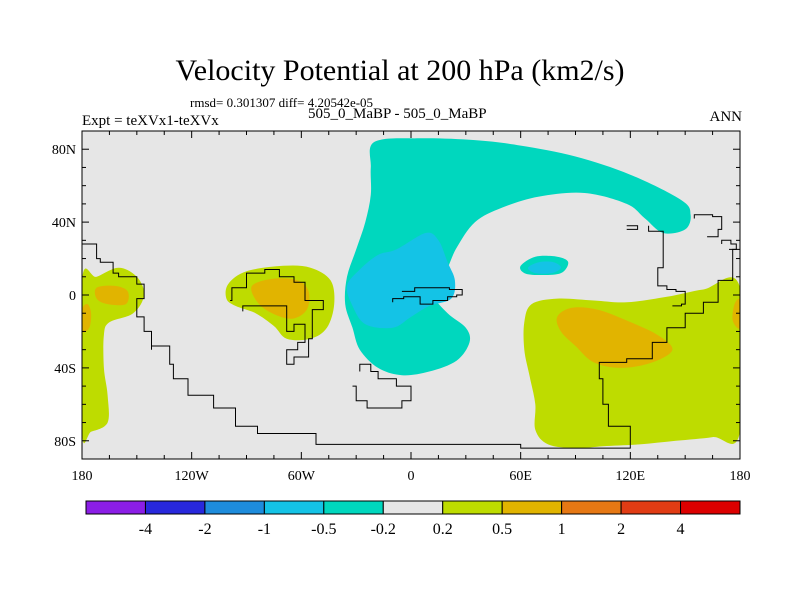 The image size is (800, 600). I want to click on x-tick-label: 120E, so click(631, 476).